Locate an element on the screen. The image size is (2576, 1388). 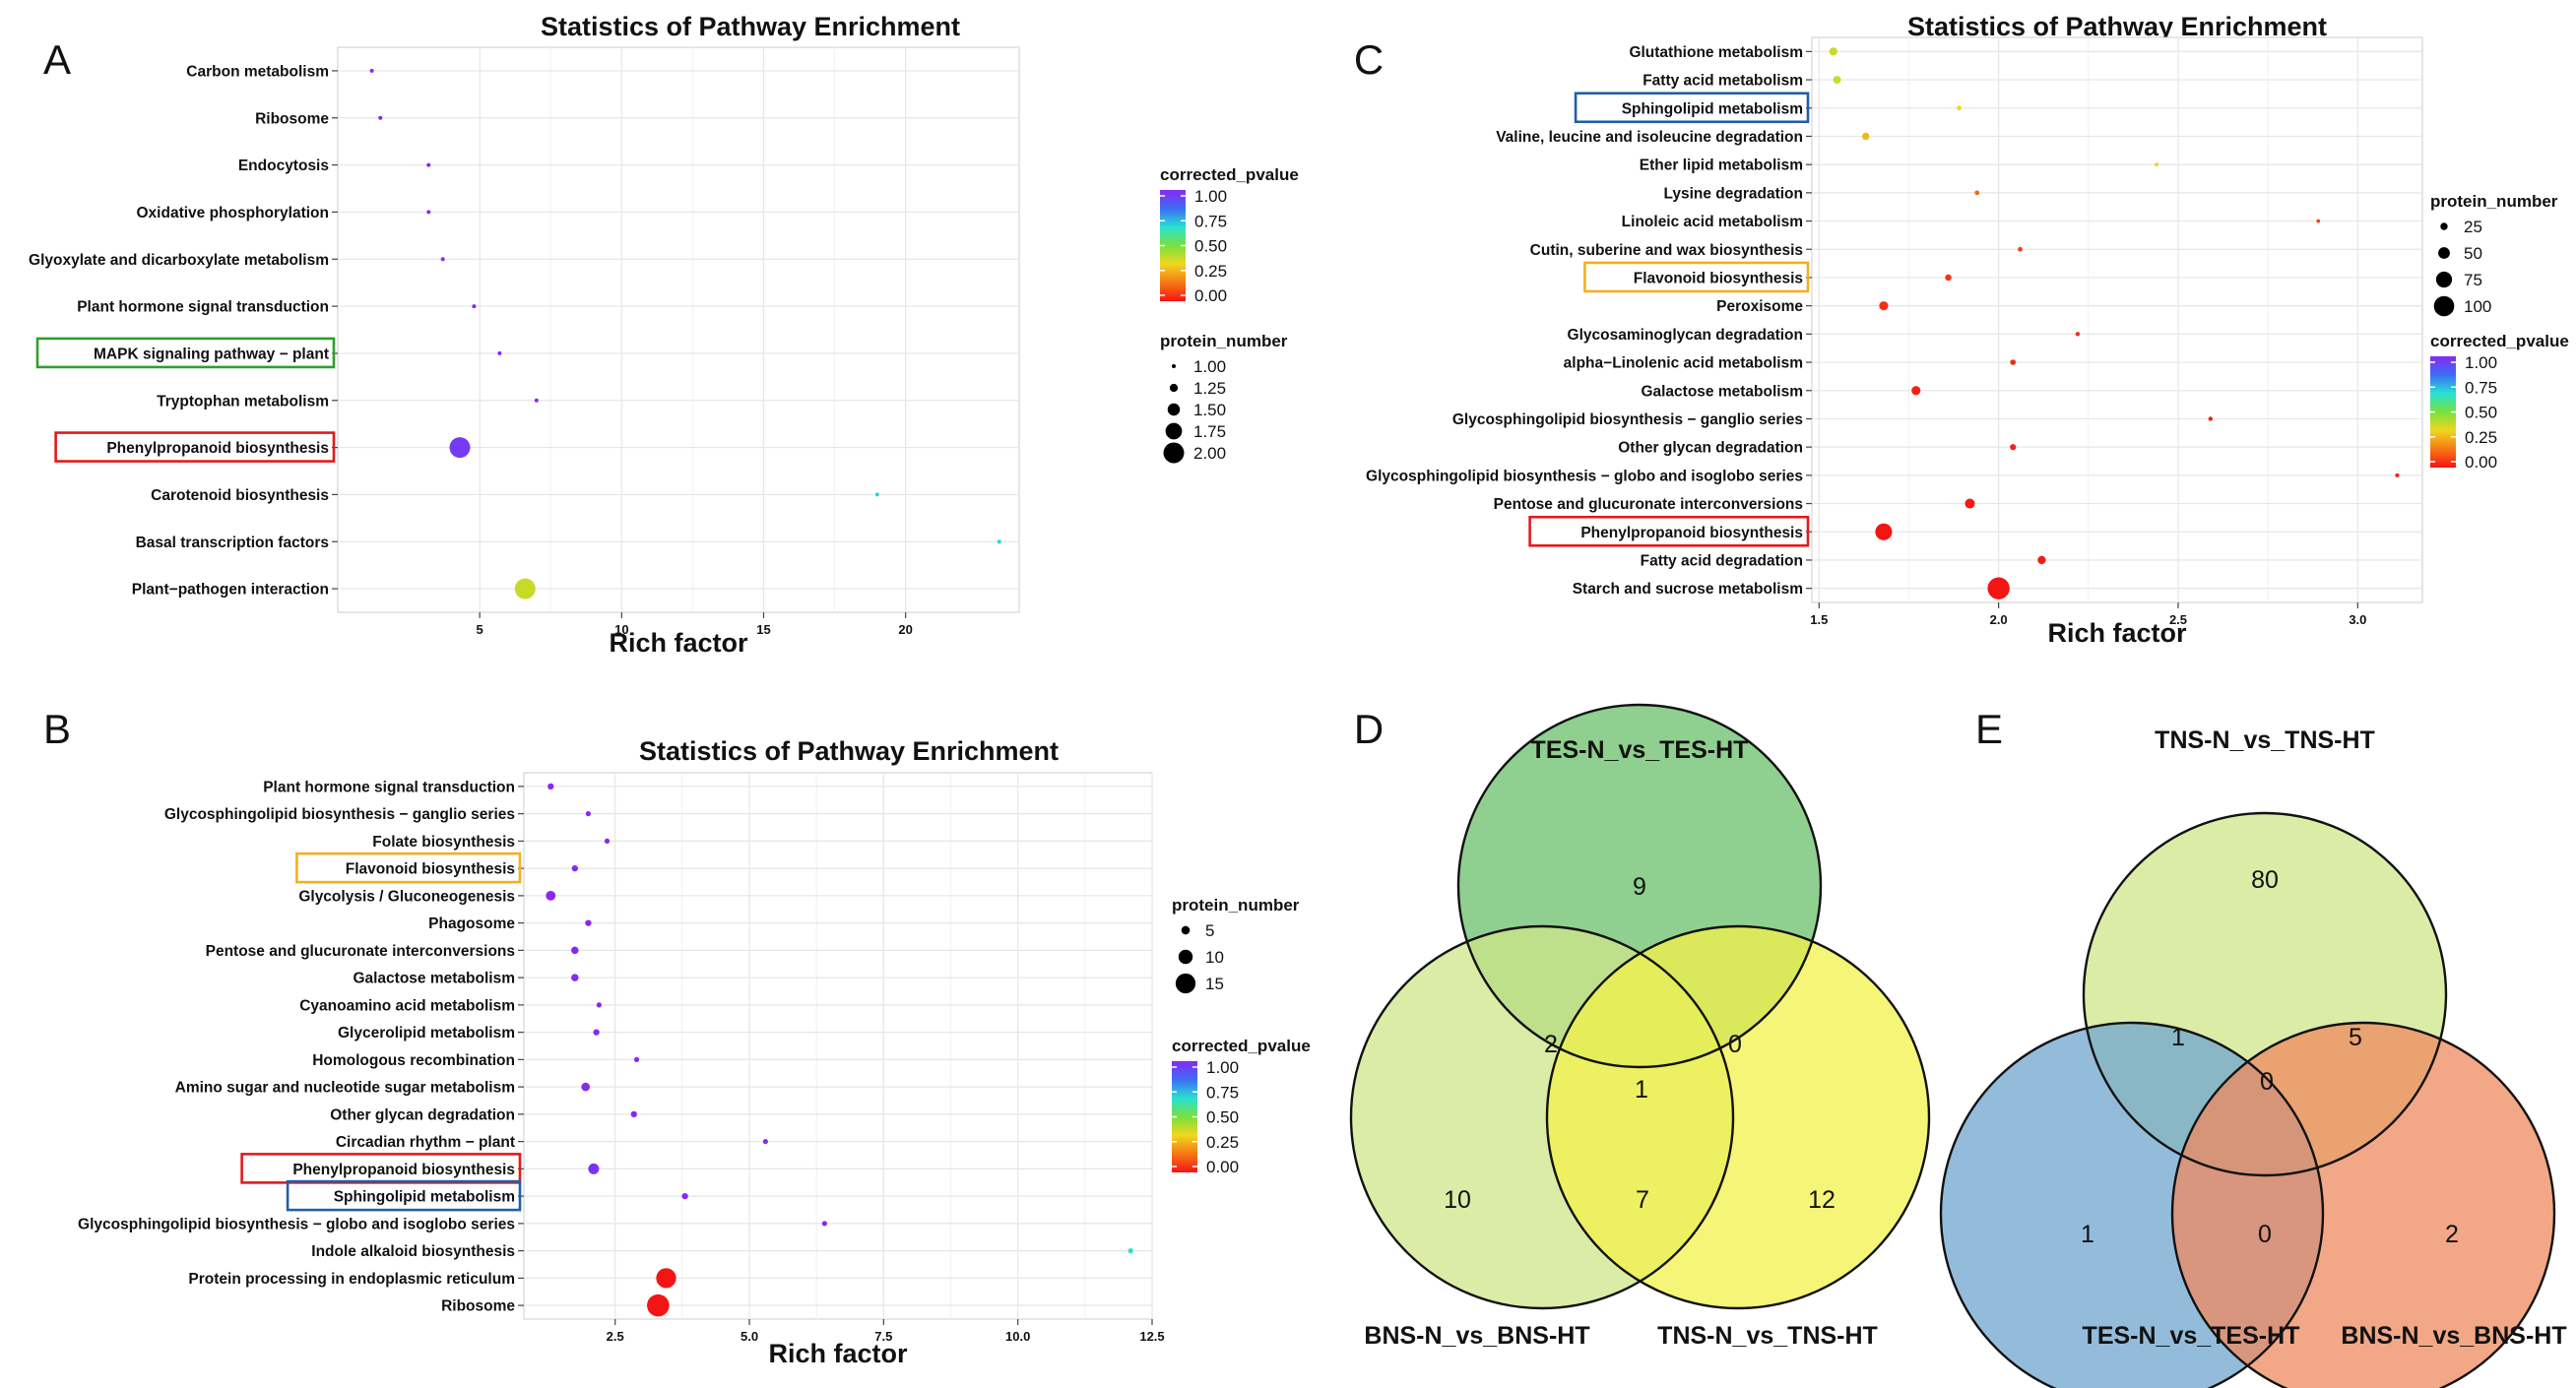
x-tick-label: 2.5 is located at coordinates (2178, 619).